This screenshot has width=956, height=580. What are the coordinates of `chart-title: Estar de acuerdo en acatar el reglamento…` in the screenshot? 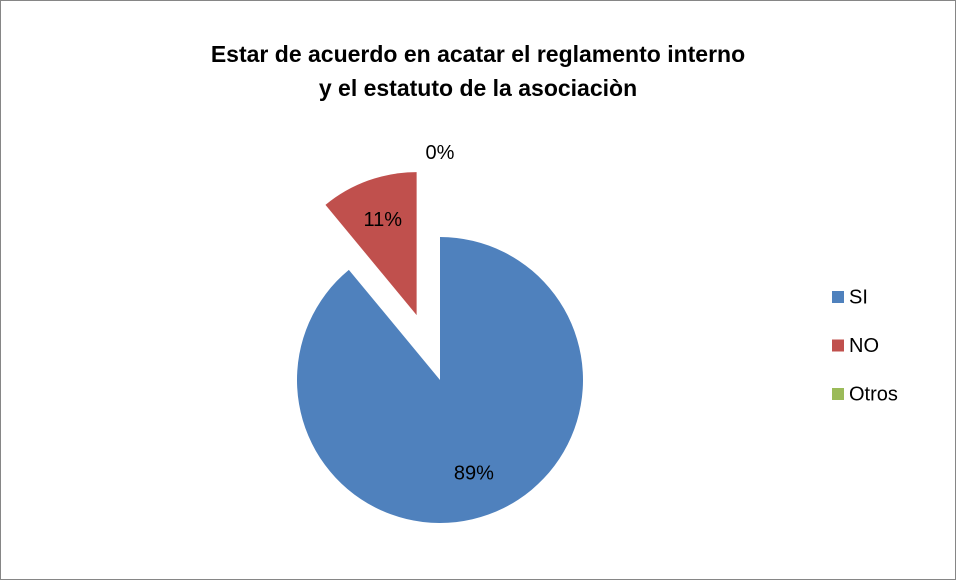 It's located at (478, 54).